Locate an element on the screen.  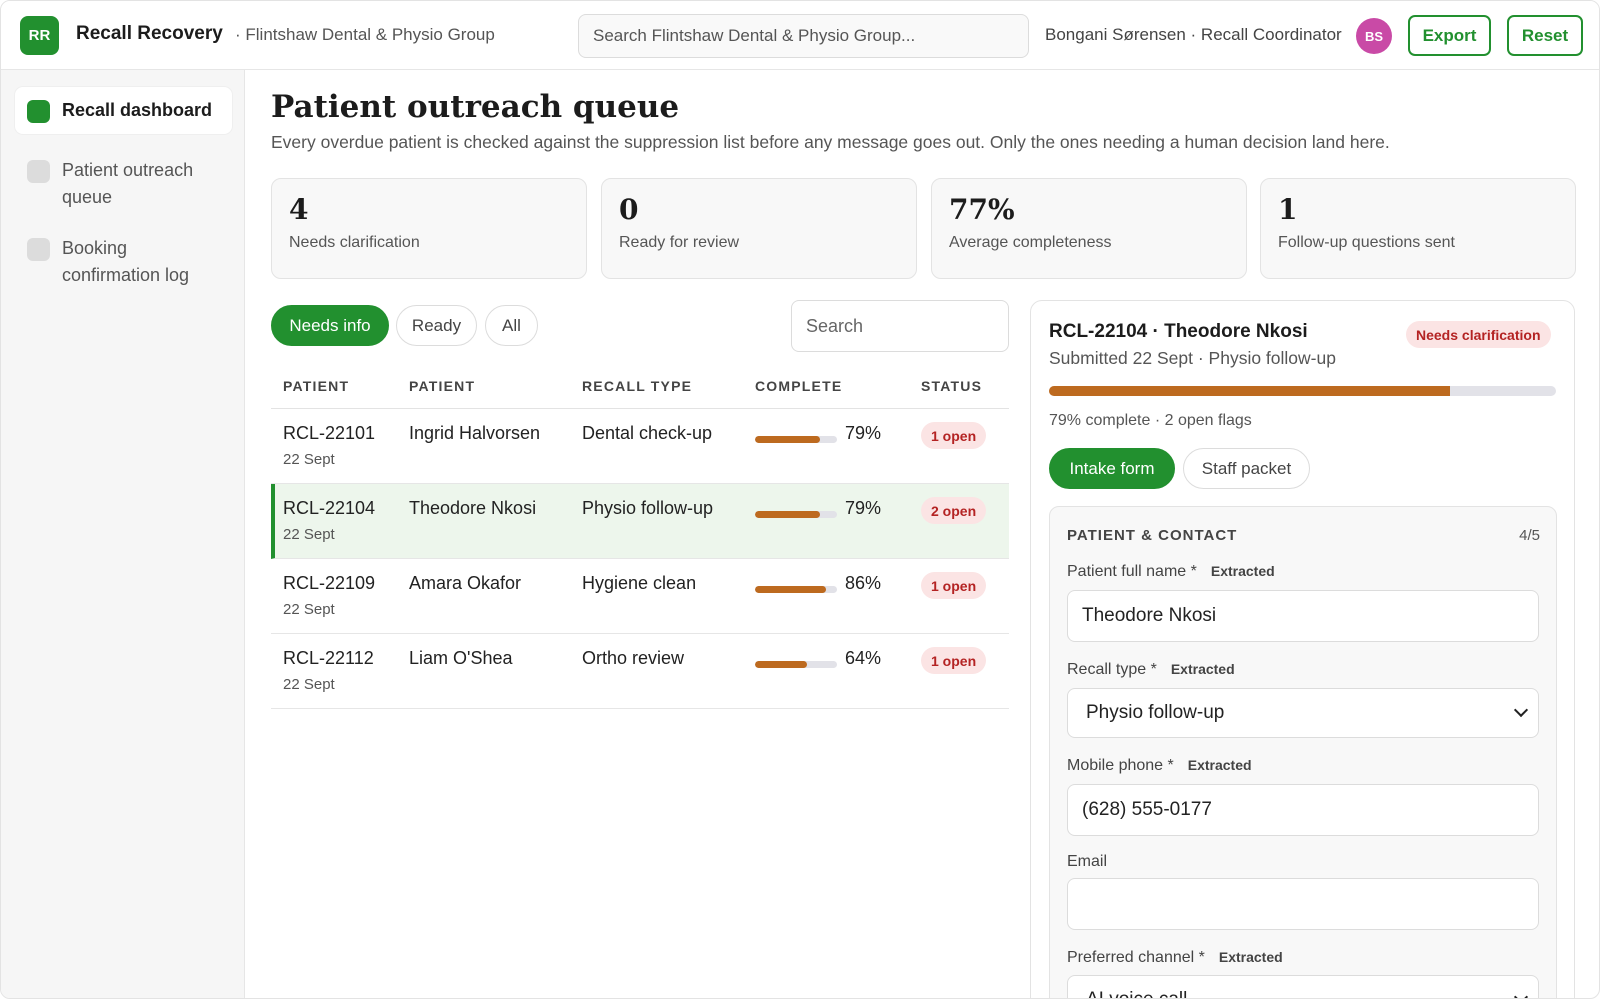
patient-id: RCL-22104 is located at coordinates (329, 508).